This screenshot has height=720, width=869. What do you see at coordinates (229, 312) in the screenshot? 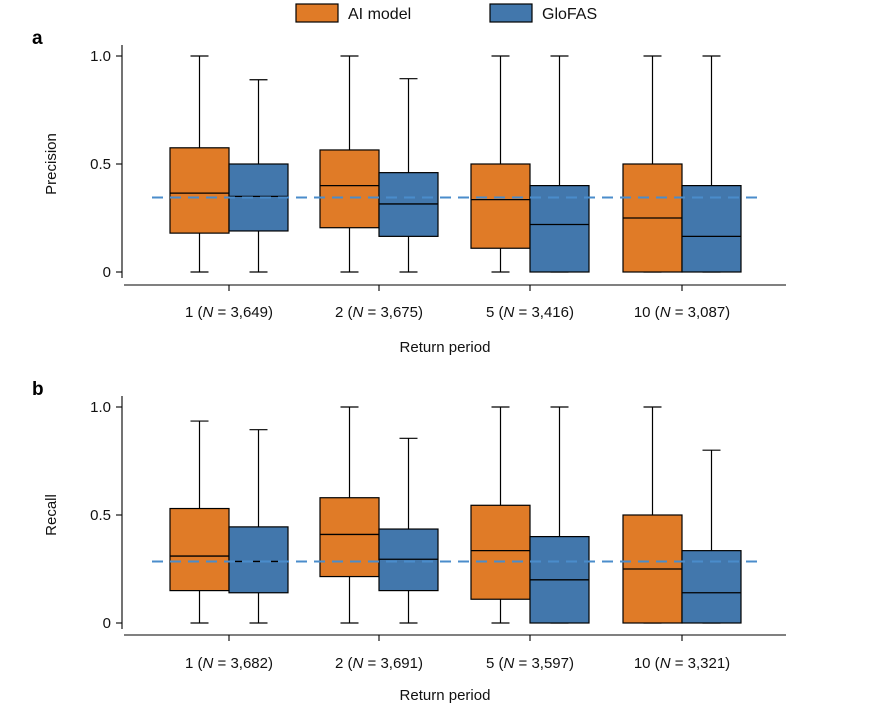
I see `x-tick-label: 1 (N = 3,649)` at bounding box center [229, 312].